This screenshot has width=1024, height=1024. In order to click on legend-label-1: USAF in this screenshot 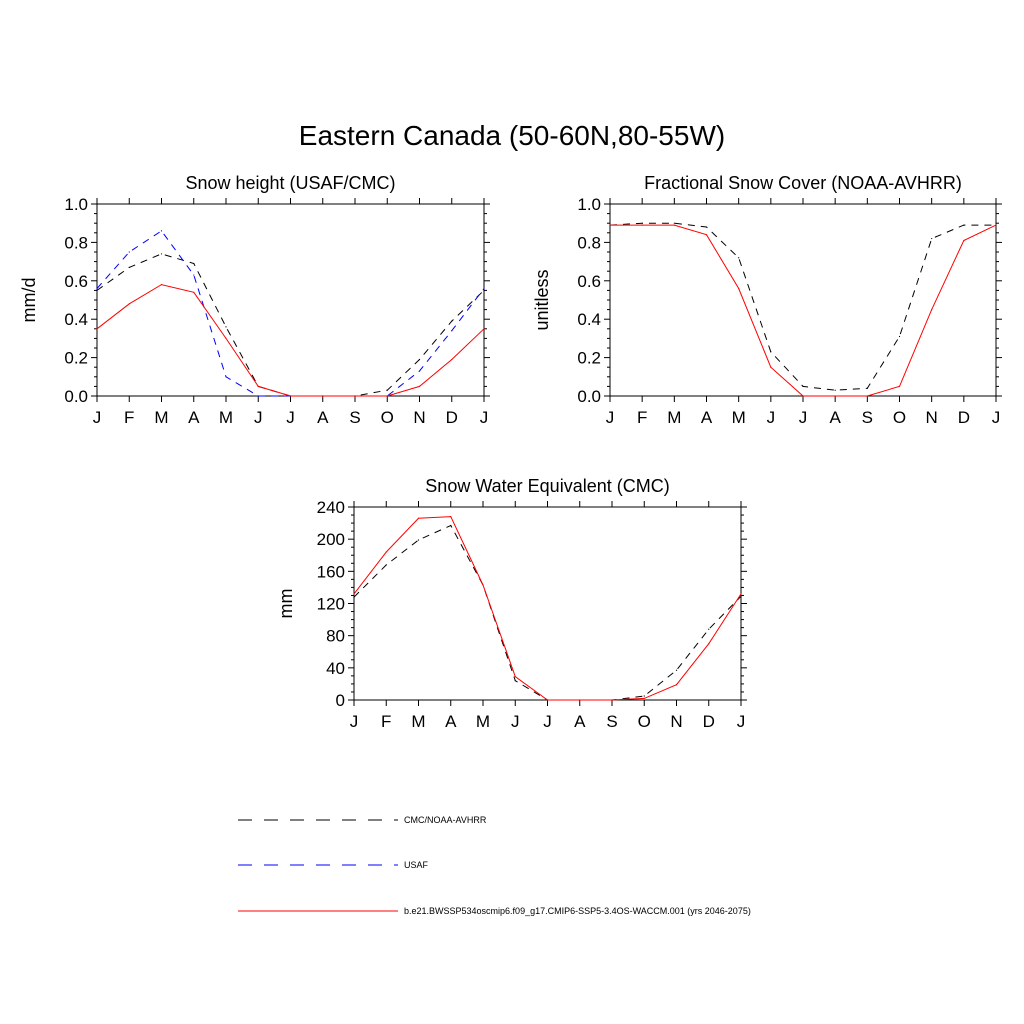, I will do `click(416, 865)`.